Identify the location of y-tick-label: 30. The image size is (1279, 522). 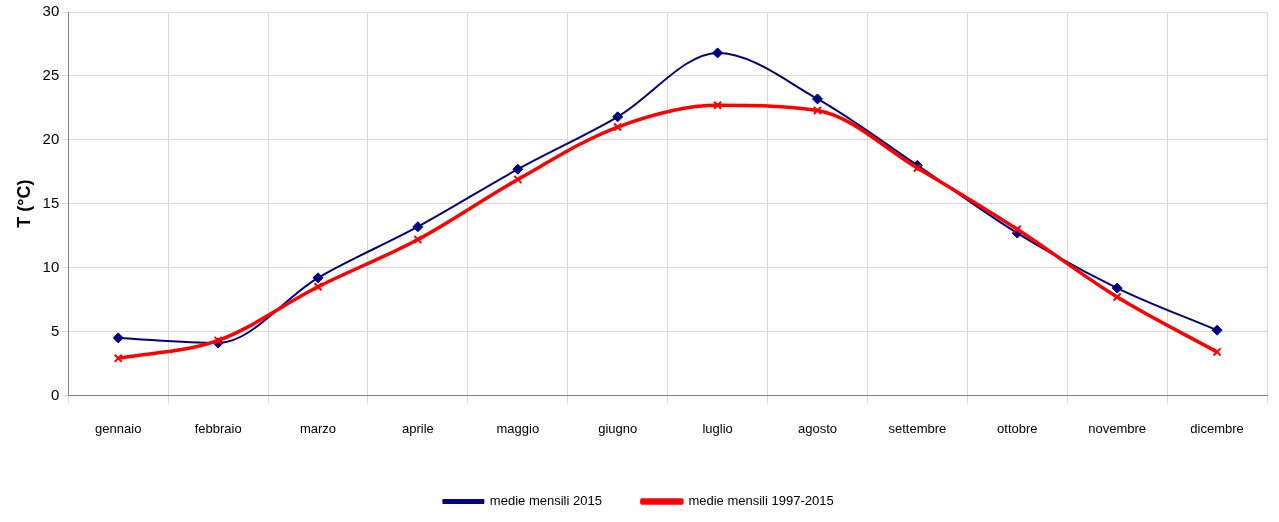
(51, 11).